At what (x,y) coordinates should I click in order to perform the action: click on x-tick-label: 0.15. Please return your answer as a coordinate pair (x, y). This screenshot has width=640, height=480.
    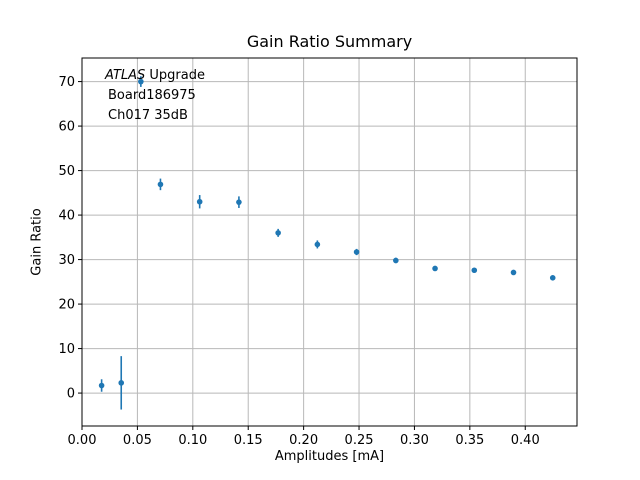
    Looking at the image, I should click on (248, 440).